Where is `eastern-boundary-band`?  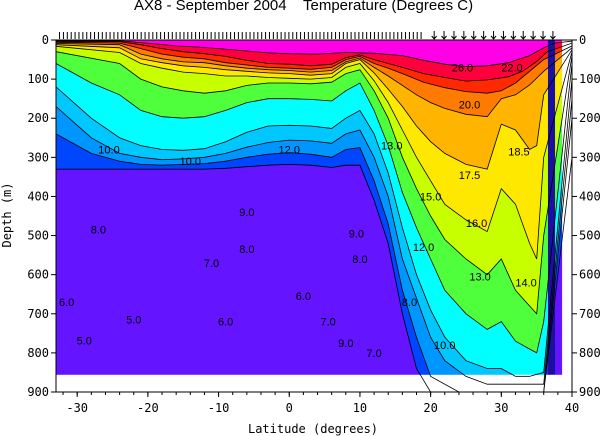 eastern-boundary-band is located at coordinates (551, 216).